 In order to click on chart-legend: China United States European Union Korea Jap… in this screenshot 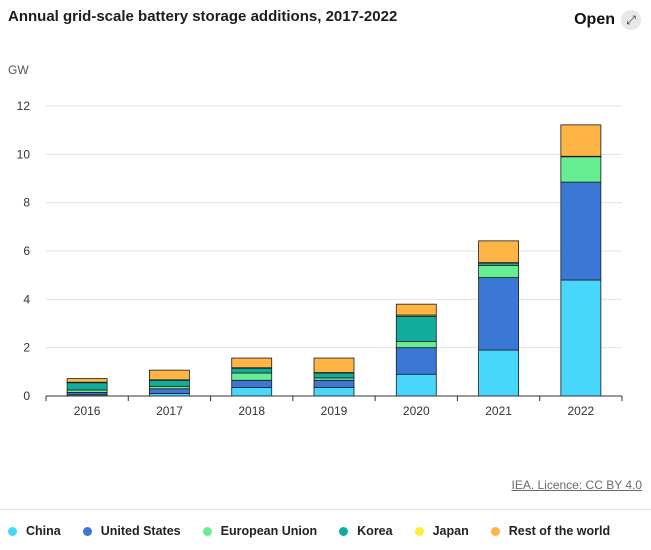, I will do `click(309, 531)`.